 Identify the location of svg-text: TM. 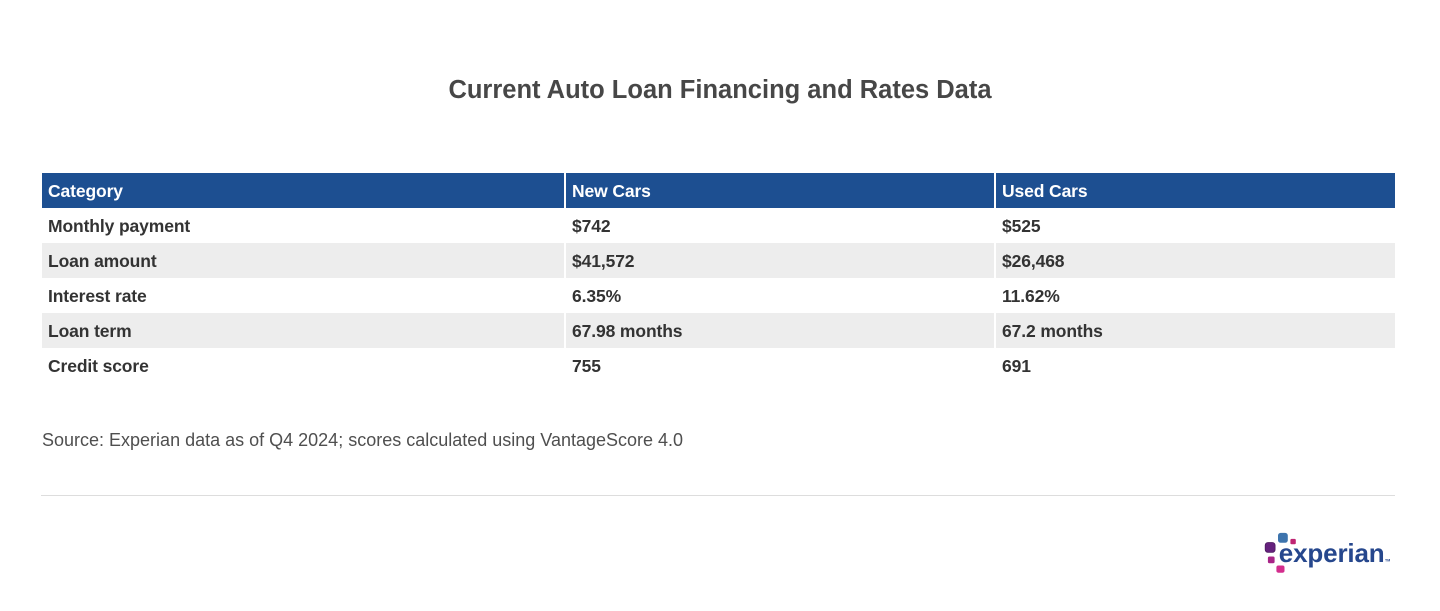
(1387, 561).